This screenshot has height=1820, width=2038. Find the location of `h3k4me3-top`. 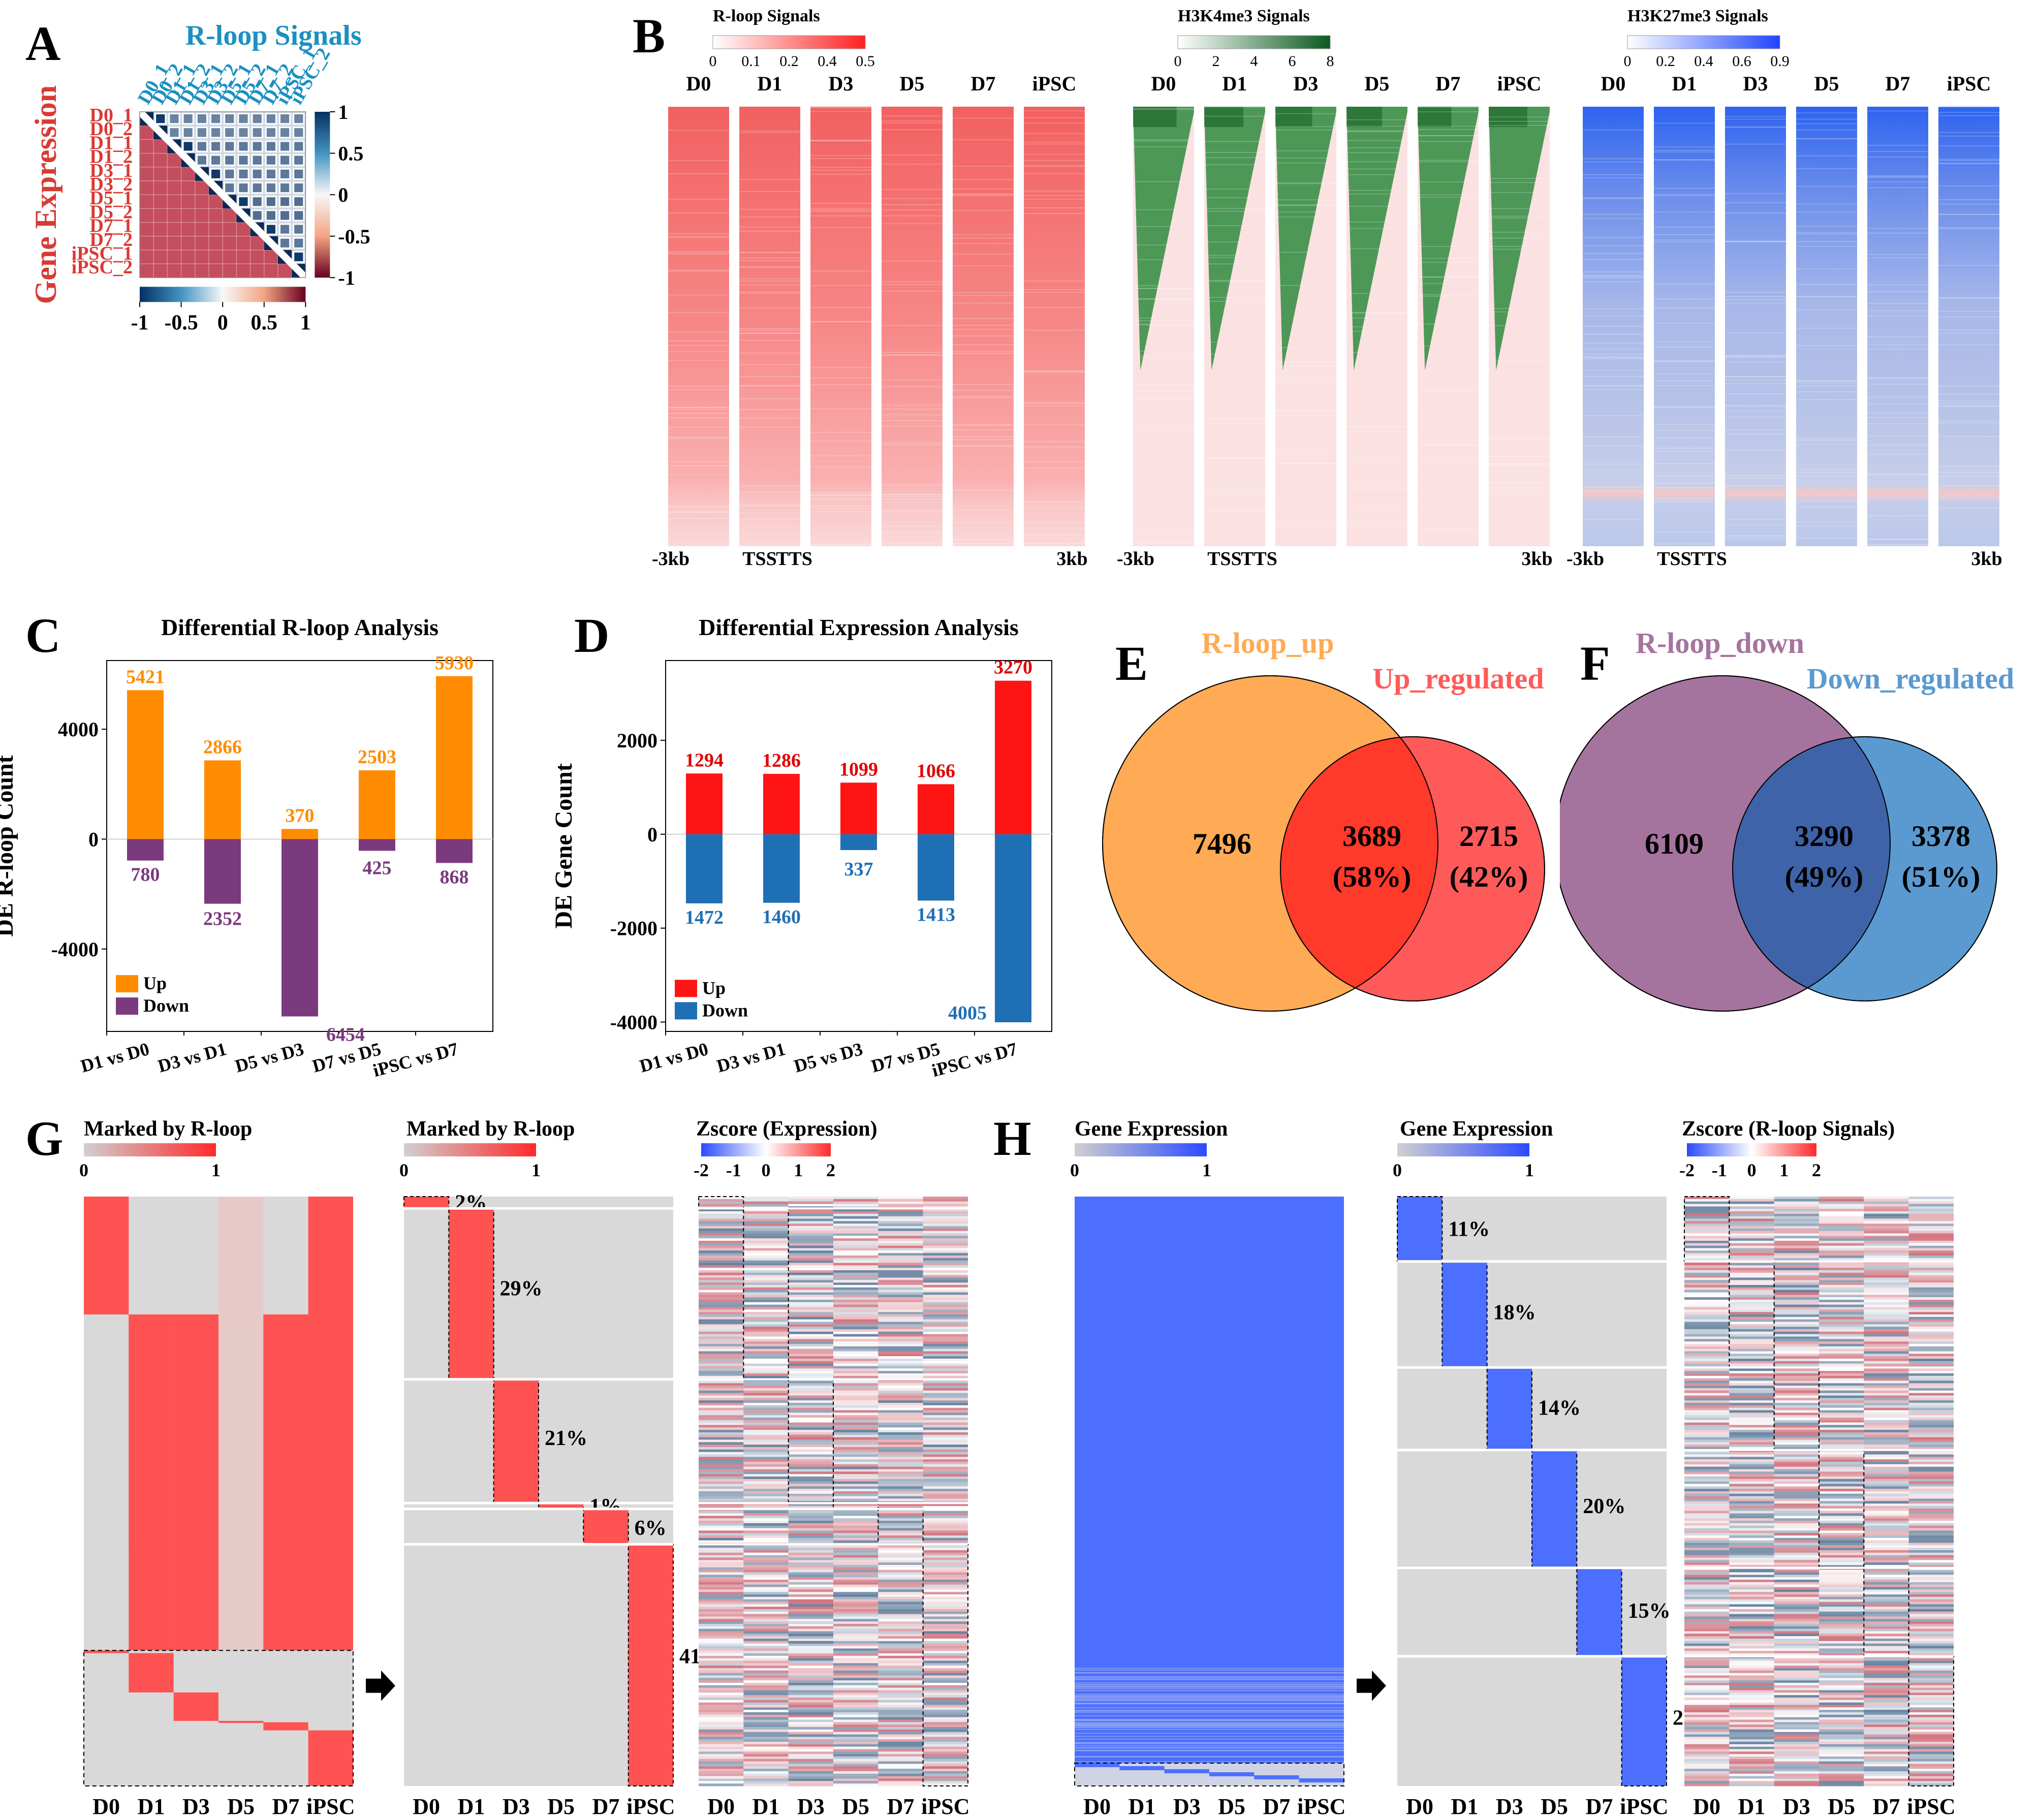

h3k4me3-top is located at coordinates (1435, 117).